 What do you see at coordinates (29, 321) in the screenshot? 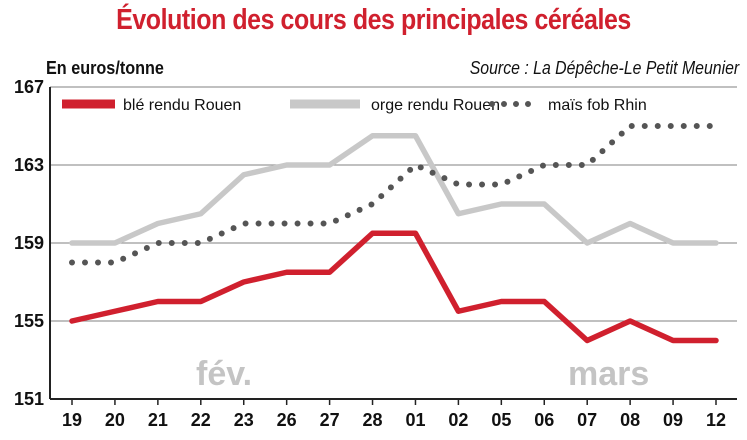
I see `y-tick-label: 155` at bounding box center [29, 321].